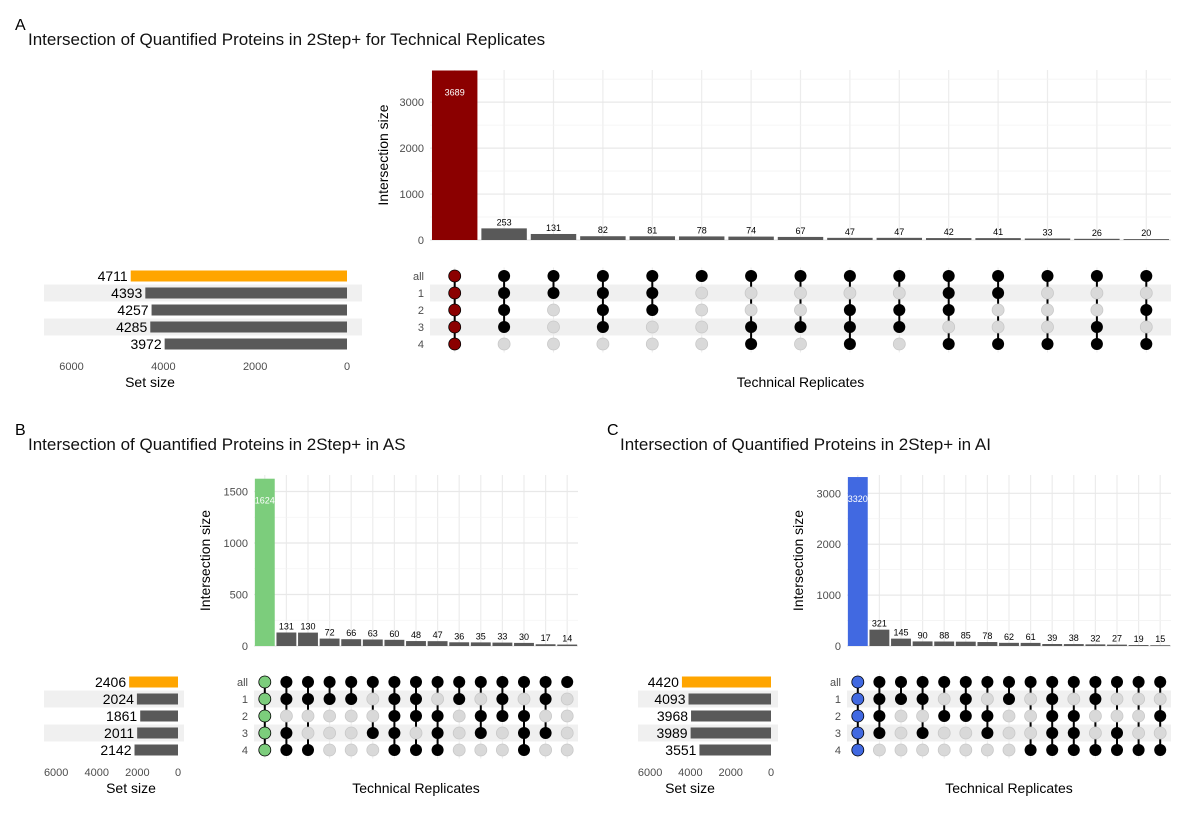  Describe the element at coordinates (178, 773) in the screenshot. I see `set-size-tick-label: 0` at that location.